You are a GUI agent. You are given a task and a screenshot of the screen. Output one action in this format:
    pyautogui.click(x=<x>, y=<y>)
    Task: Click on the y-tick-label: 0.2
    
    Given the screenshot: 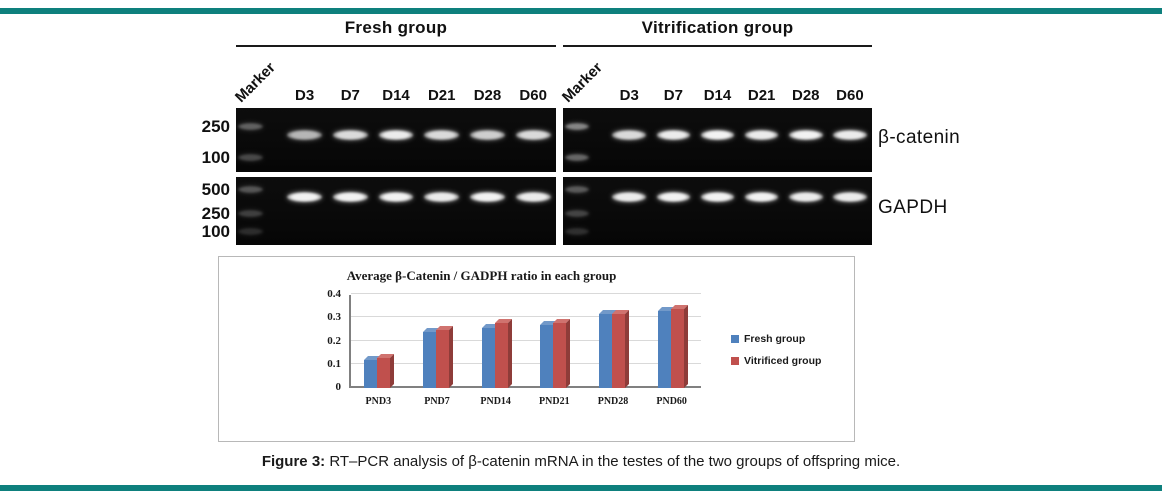 What is the action you would take?
    pyautogui.click(x=334, y=340)
    